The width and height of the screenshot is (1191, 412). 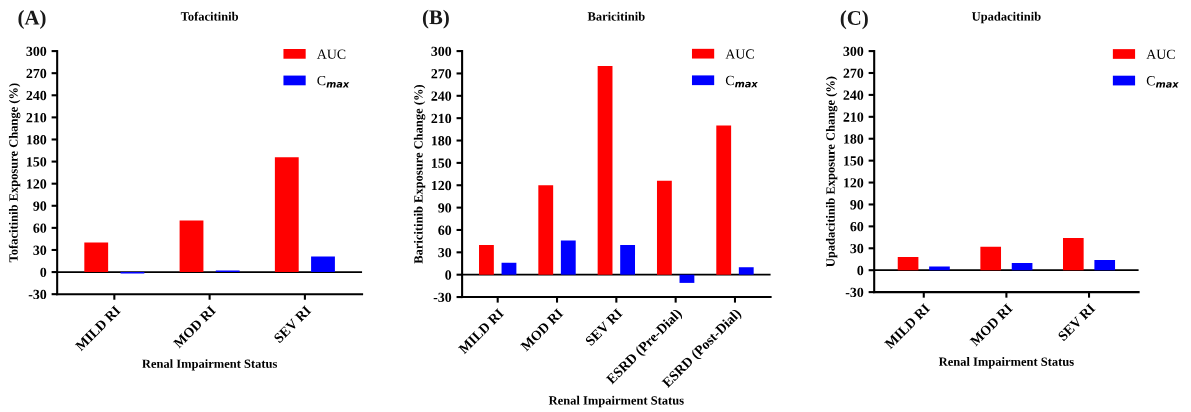 I want to click on chart-title: Upadacitinib, so click(x=1006, y=17).